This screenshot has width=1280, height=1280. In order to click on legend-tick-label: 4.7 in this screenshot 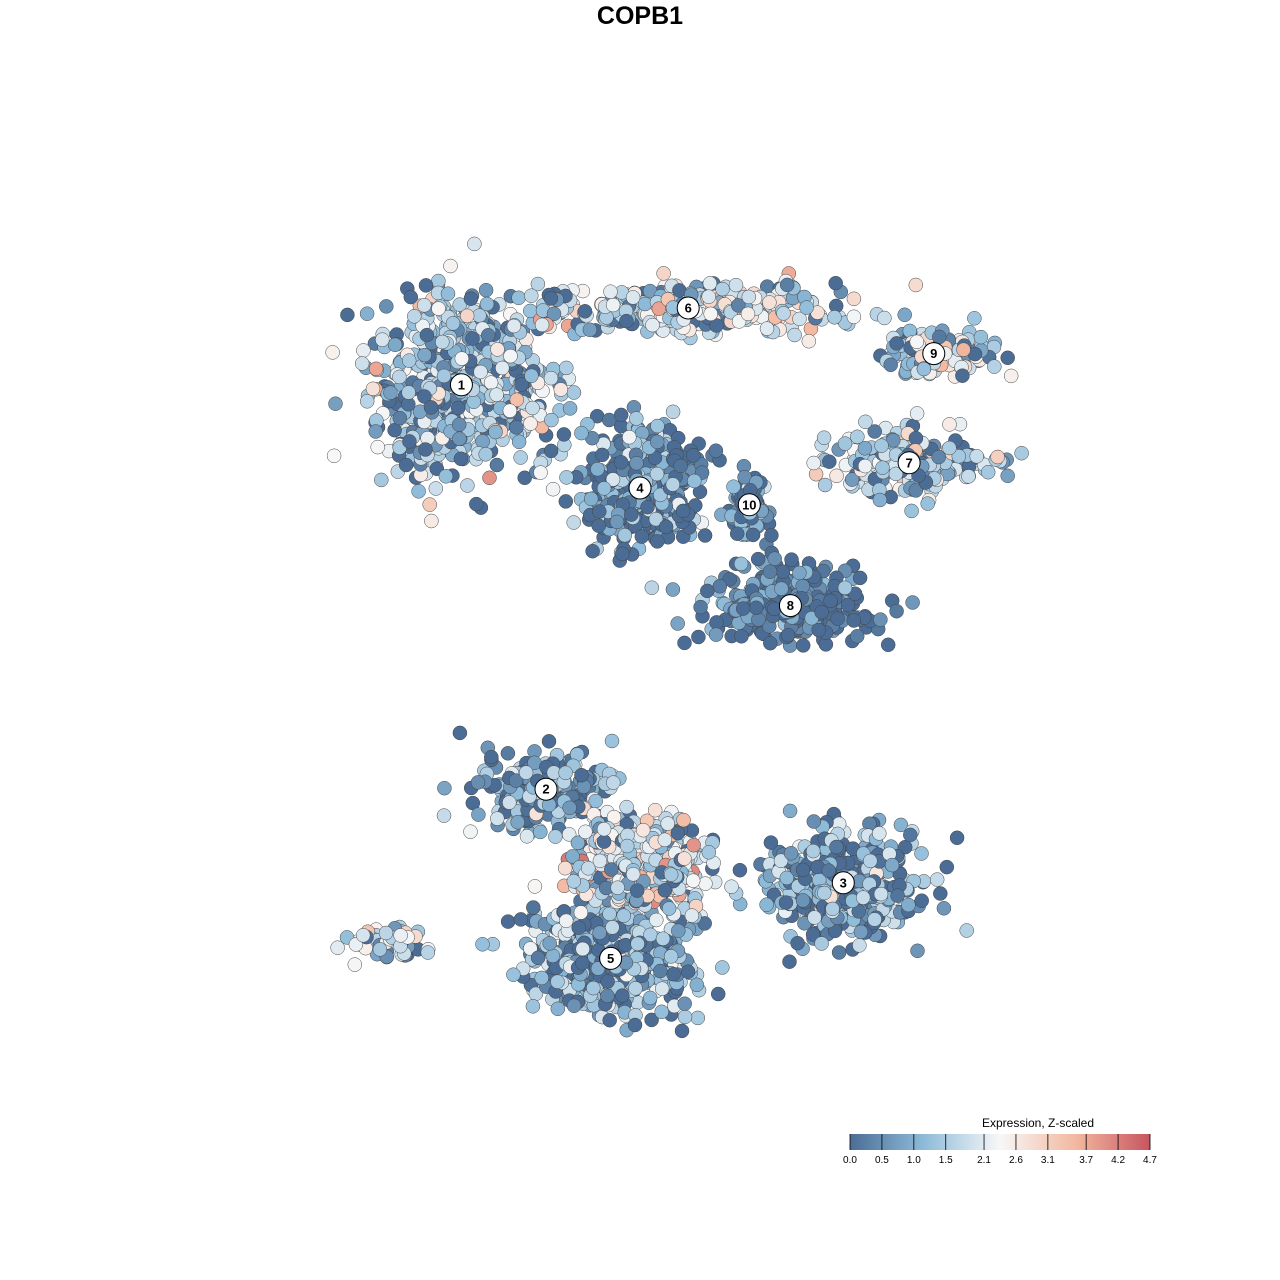, I will do `click(1150, 1160)`.